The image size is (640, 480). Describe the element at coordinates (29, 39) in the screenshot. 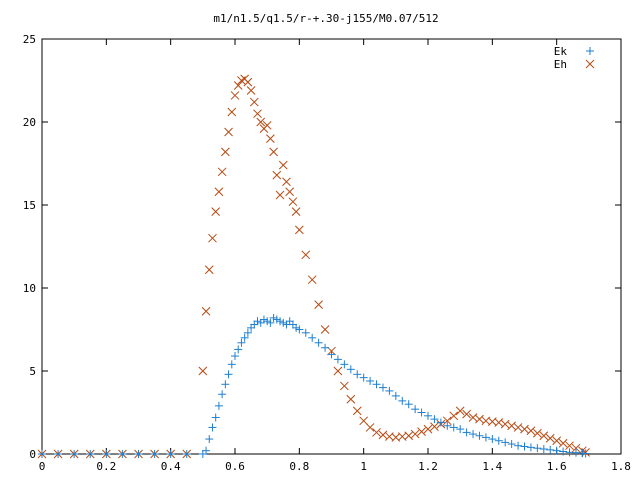

I see `y-tick-label: 25` at that location.